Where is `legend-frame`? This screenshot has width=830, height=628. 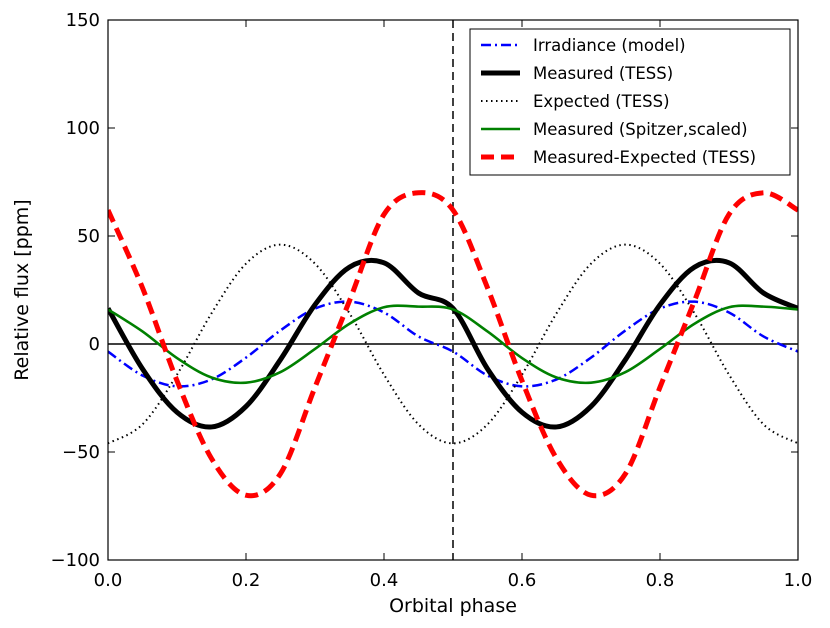 legend-frame is located at coordinates (630, 102).